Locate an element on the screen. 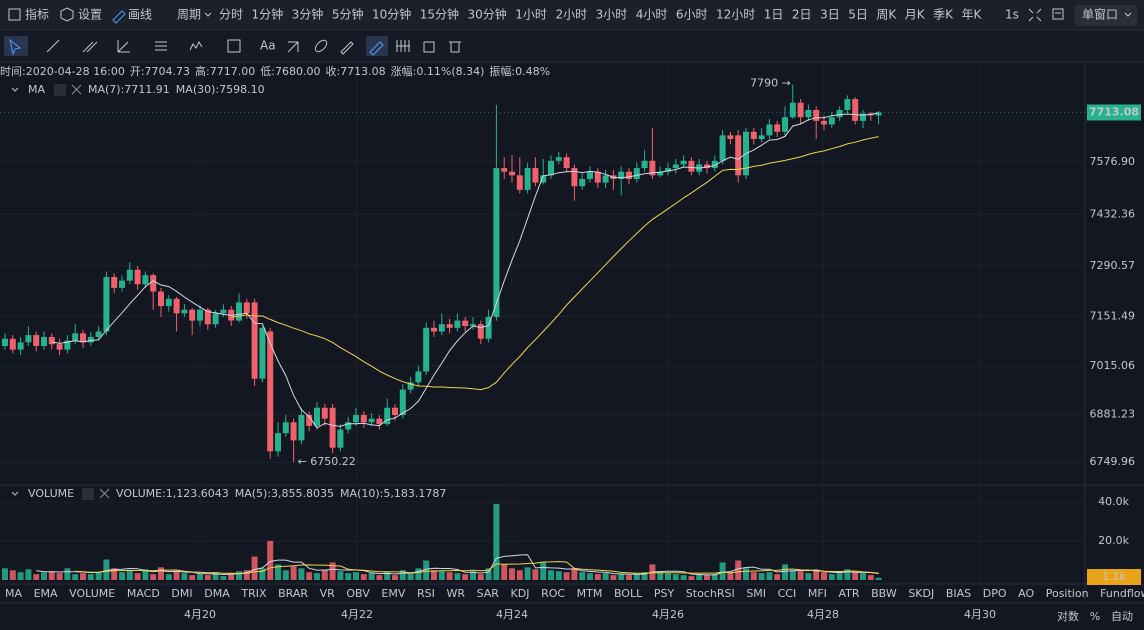 The height and width of the screenshot is (630, 1144). indicator-tab: ROC is located at coordinates (553, 593).